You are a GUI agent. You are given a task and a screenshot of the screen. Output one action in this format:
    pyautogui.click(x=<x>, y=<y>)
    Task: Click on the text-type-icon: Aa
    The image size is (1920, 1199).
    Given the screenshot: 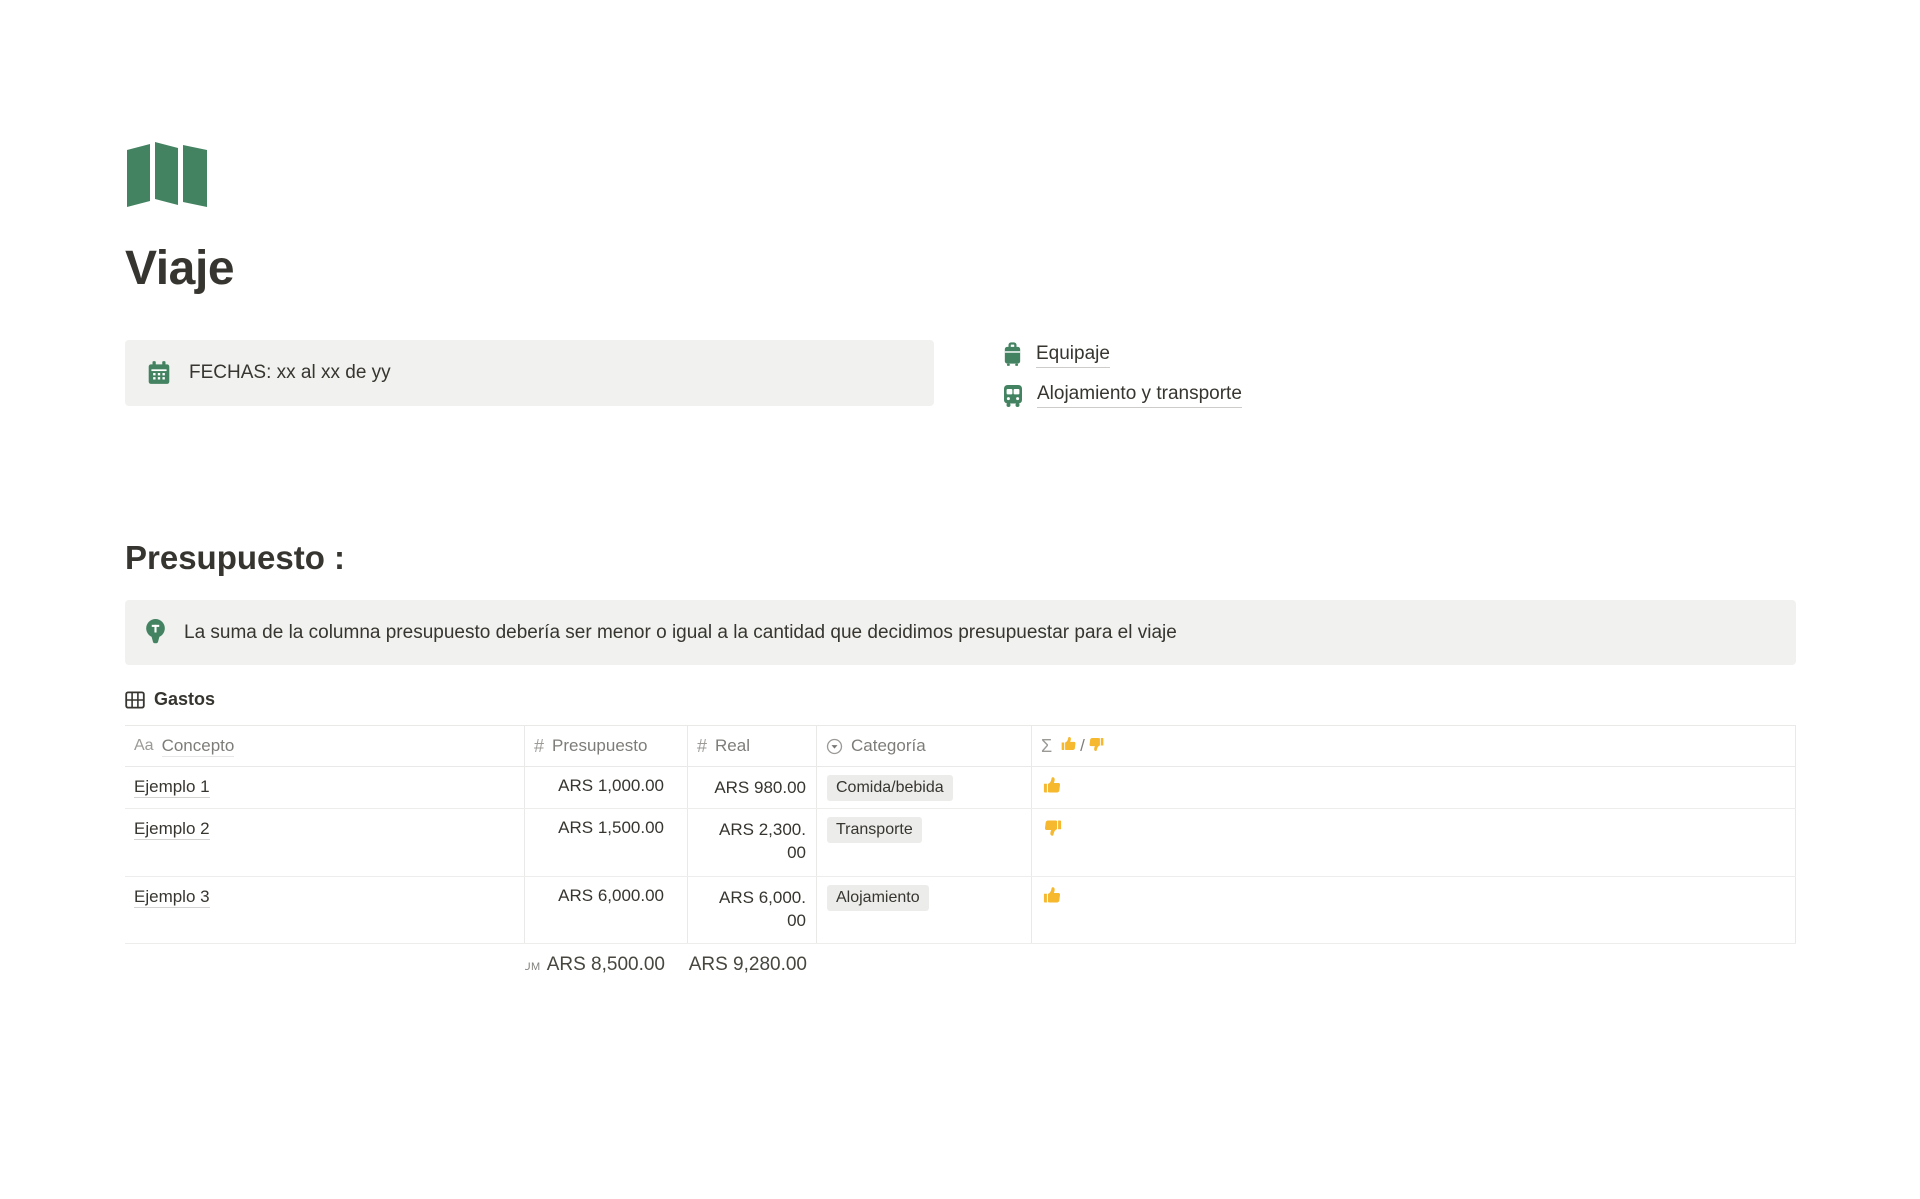 What is the action you would take?
    pyautogui.click(x=144, y=745)
    